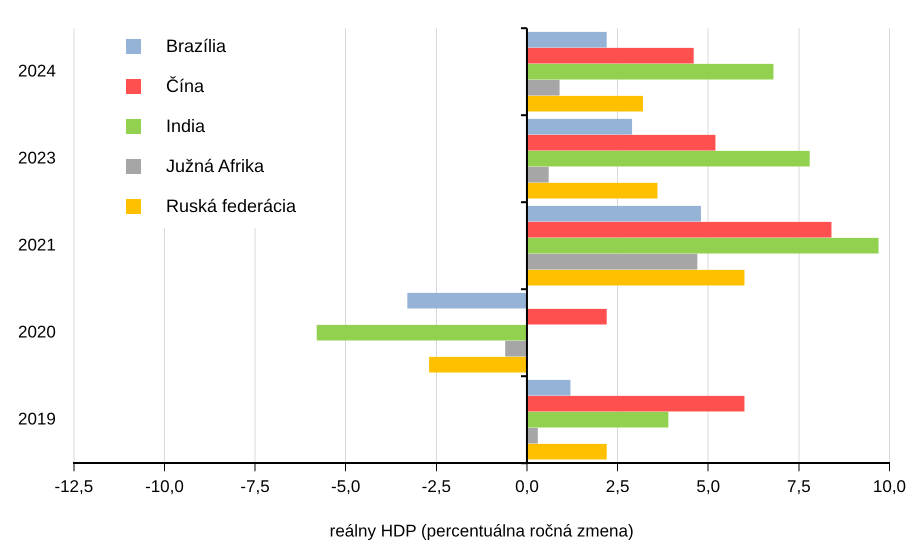 The height and width of the screenshot is (554, 920). What do you see at coordinates (708, 486) in the screenshot?
I see `x-tick-label: 5,0` at bounding box center [708, 486].